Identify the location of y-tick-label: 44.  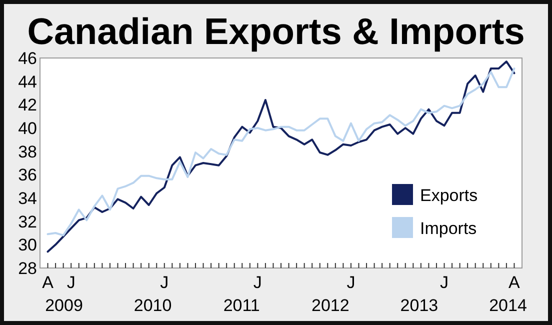
(27, 82).